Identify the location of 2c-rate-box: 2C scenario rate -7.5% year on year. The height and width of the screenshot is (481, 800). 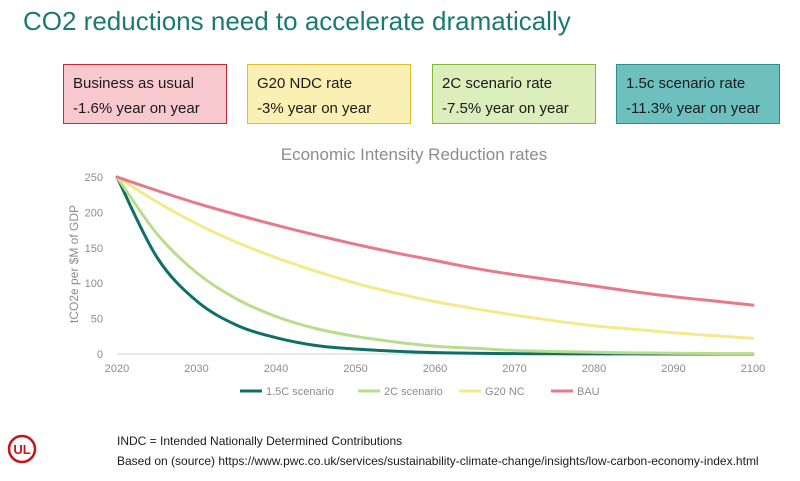
(514, 94).